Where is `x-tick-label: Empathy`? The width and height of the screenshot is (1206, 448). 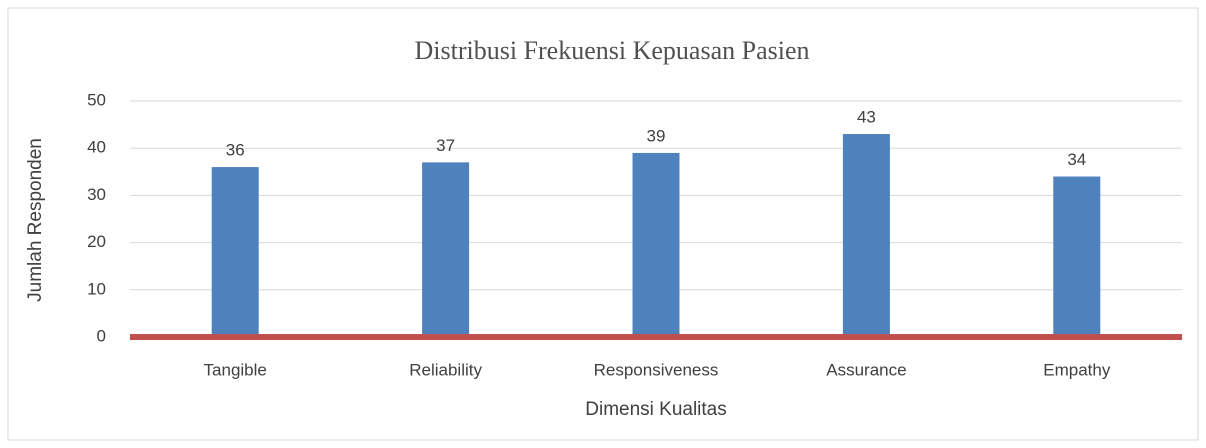
x-tick-label: Empathy is located at coordinates (1077, 369).